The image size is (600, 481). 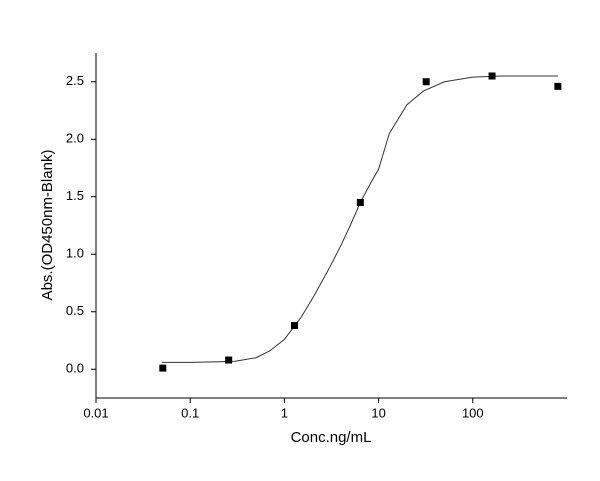 I want to click on x-axis-title: Conc.ng/mL, so click(x=331, y=437).